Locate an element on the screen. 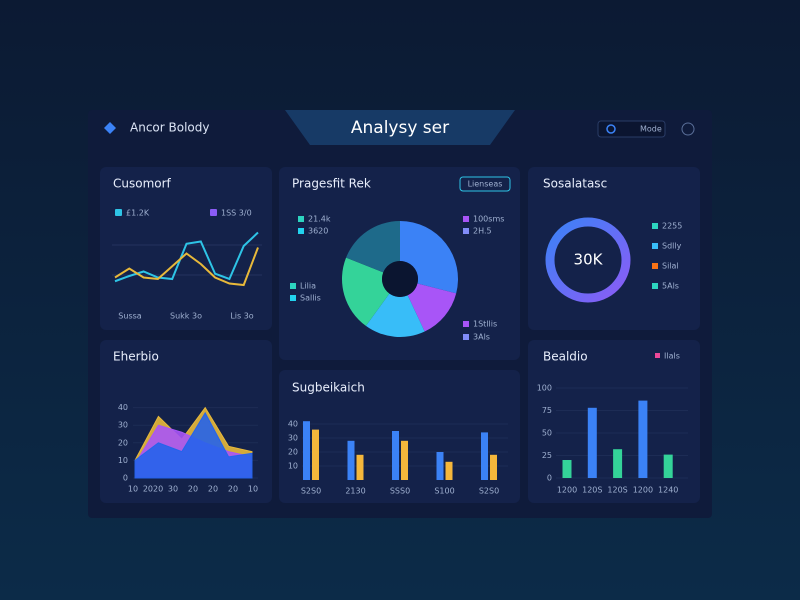  panel-title: Cusomorf is located at coordinates (142, 184).